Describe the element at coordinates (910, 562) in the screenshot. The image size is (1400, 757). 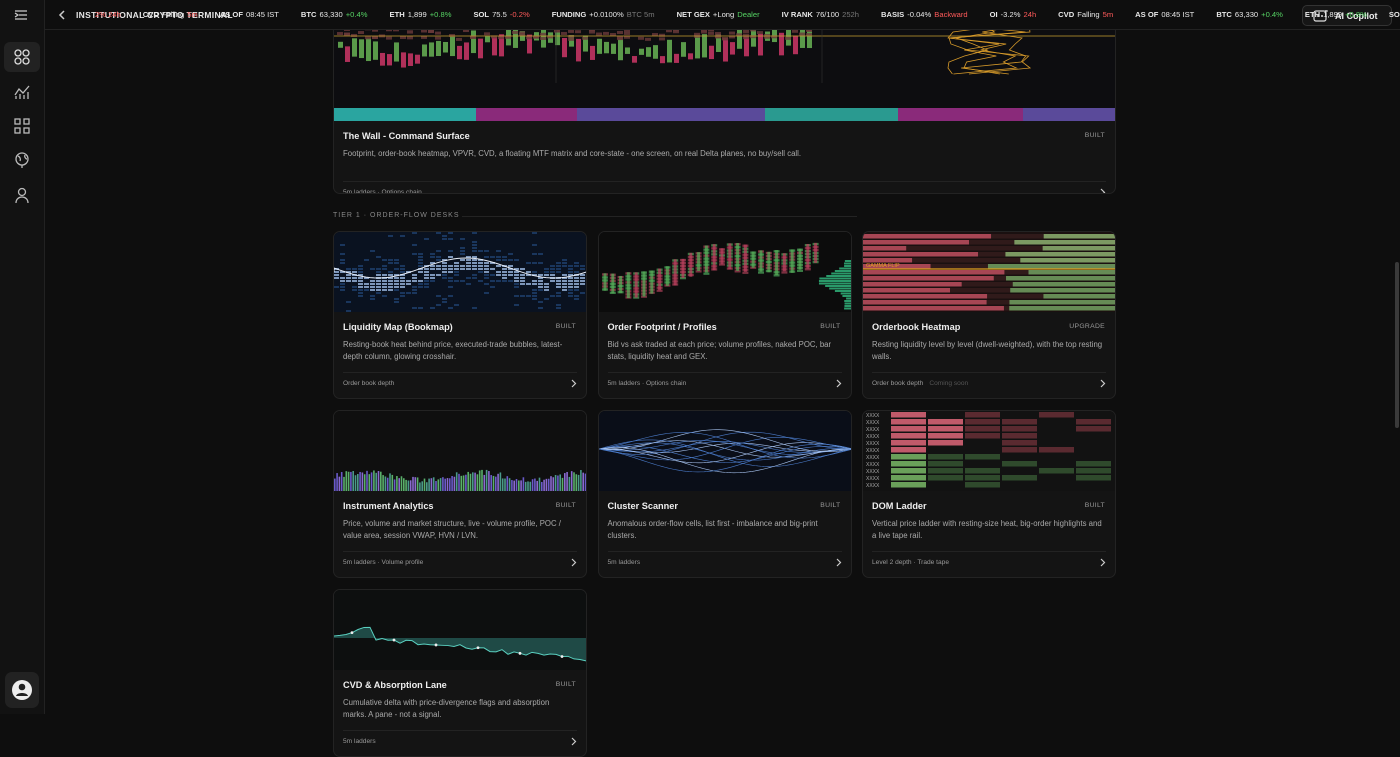
I see `footer-tags: Level 2 depth · Trade tape` at that location.